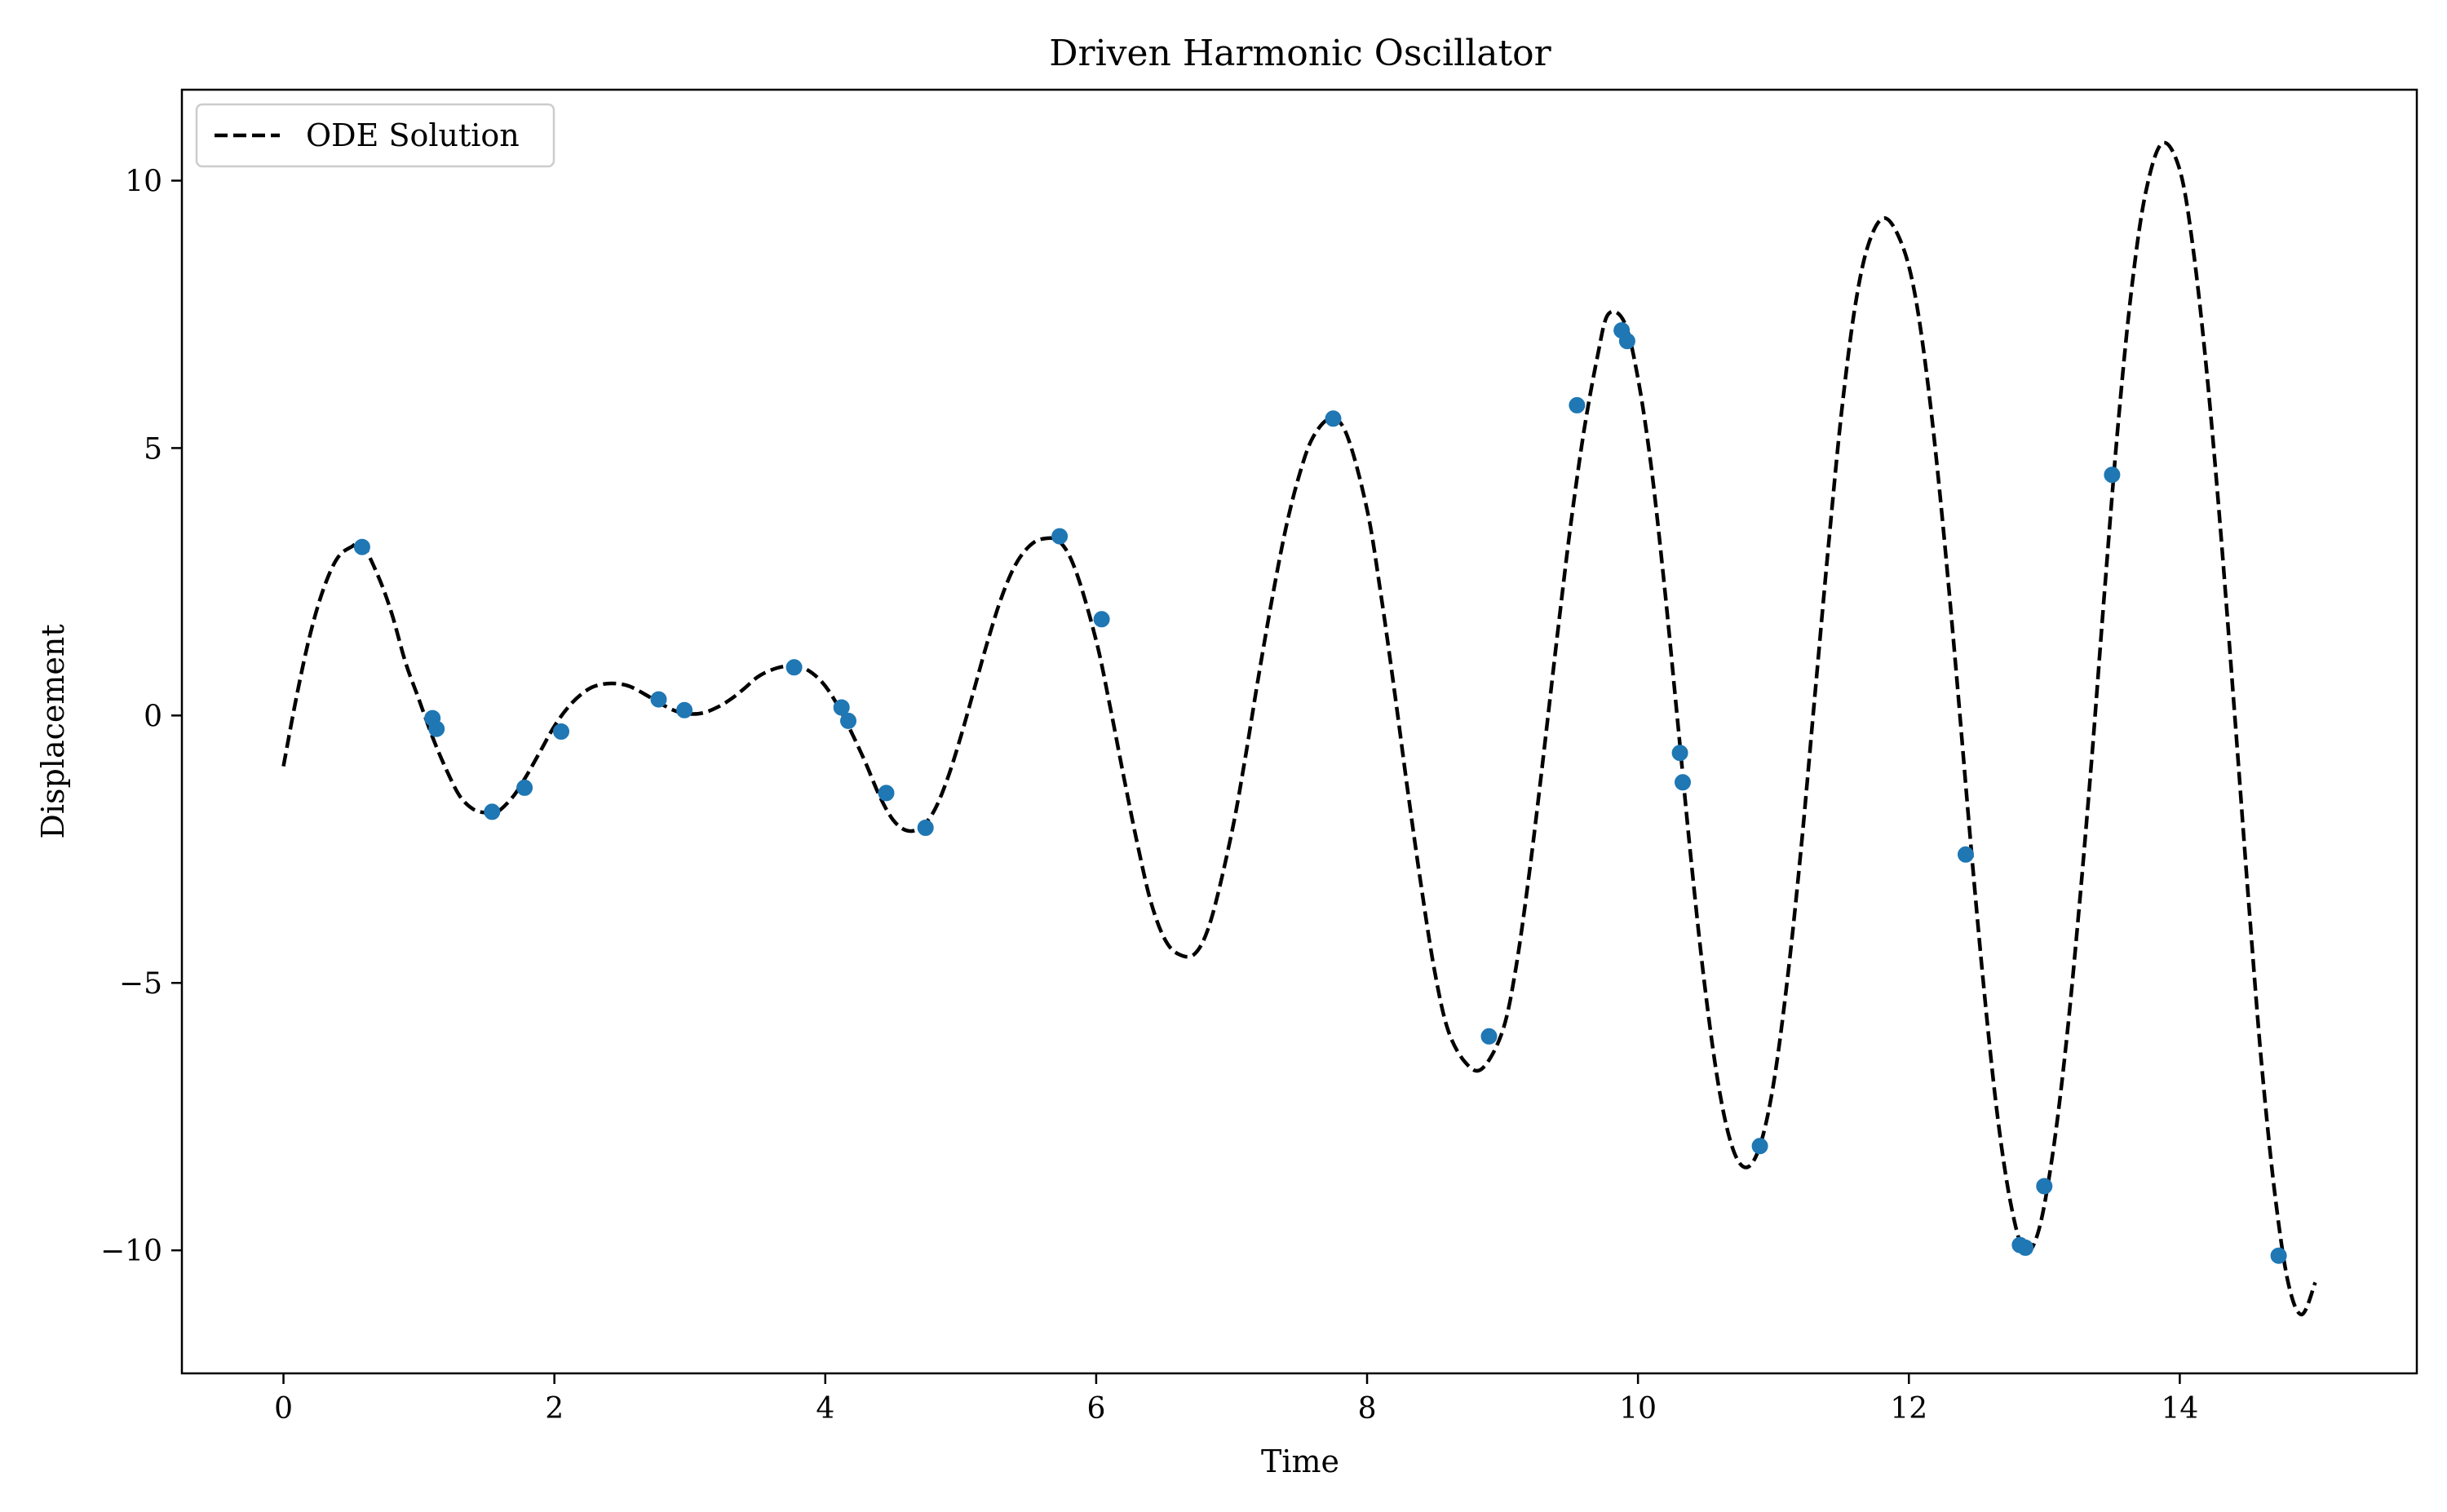 The width and height of the screenshot is (2447, 1512). I want to click on y-tick-label: 10, so click(143, 181).